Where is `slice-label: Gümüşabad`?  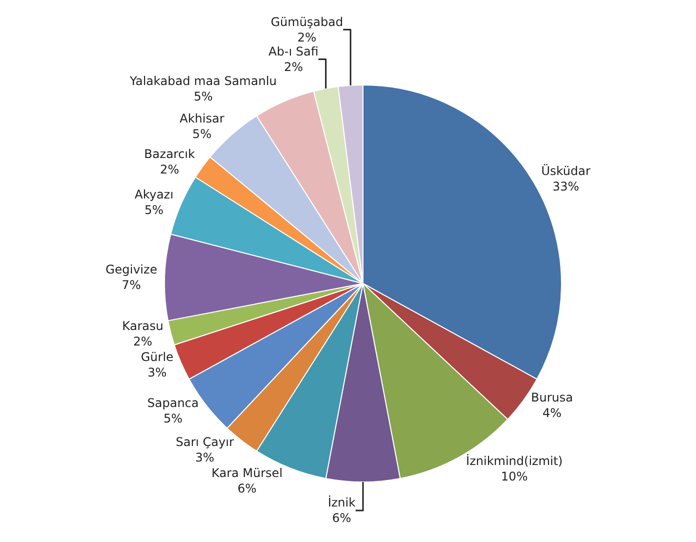
slice-label: Gümüşabad is located at coordinates (307, 21).